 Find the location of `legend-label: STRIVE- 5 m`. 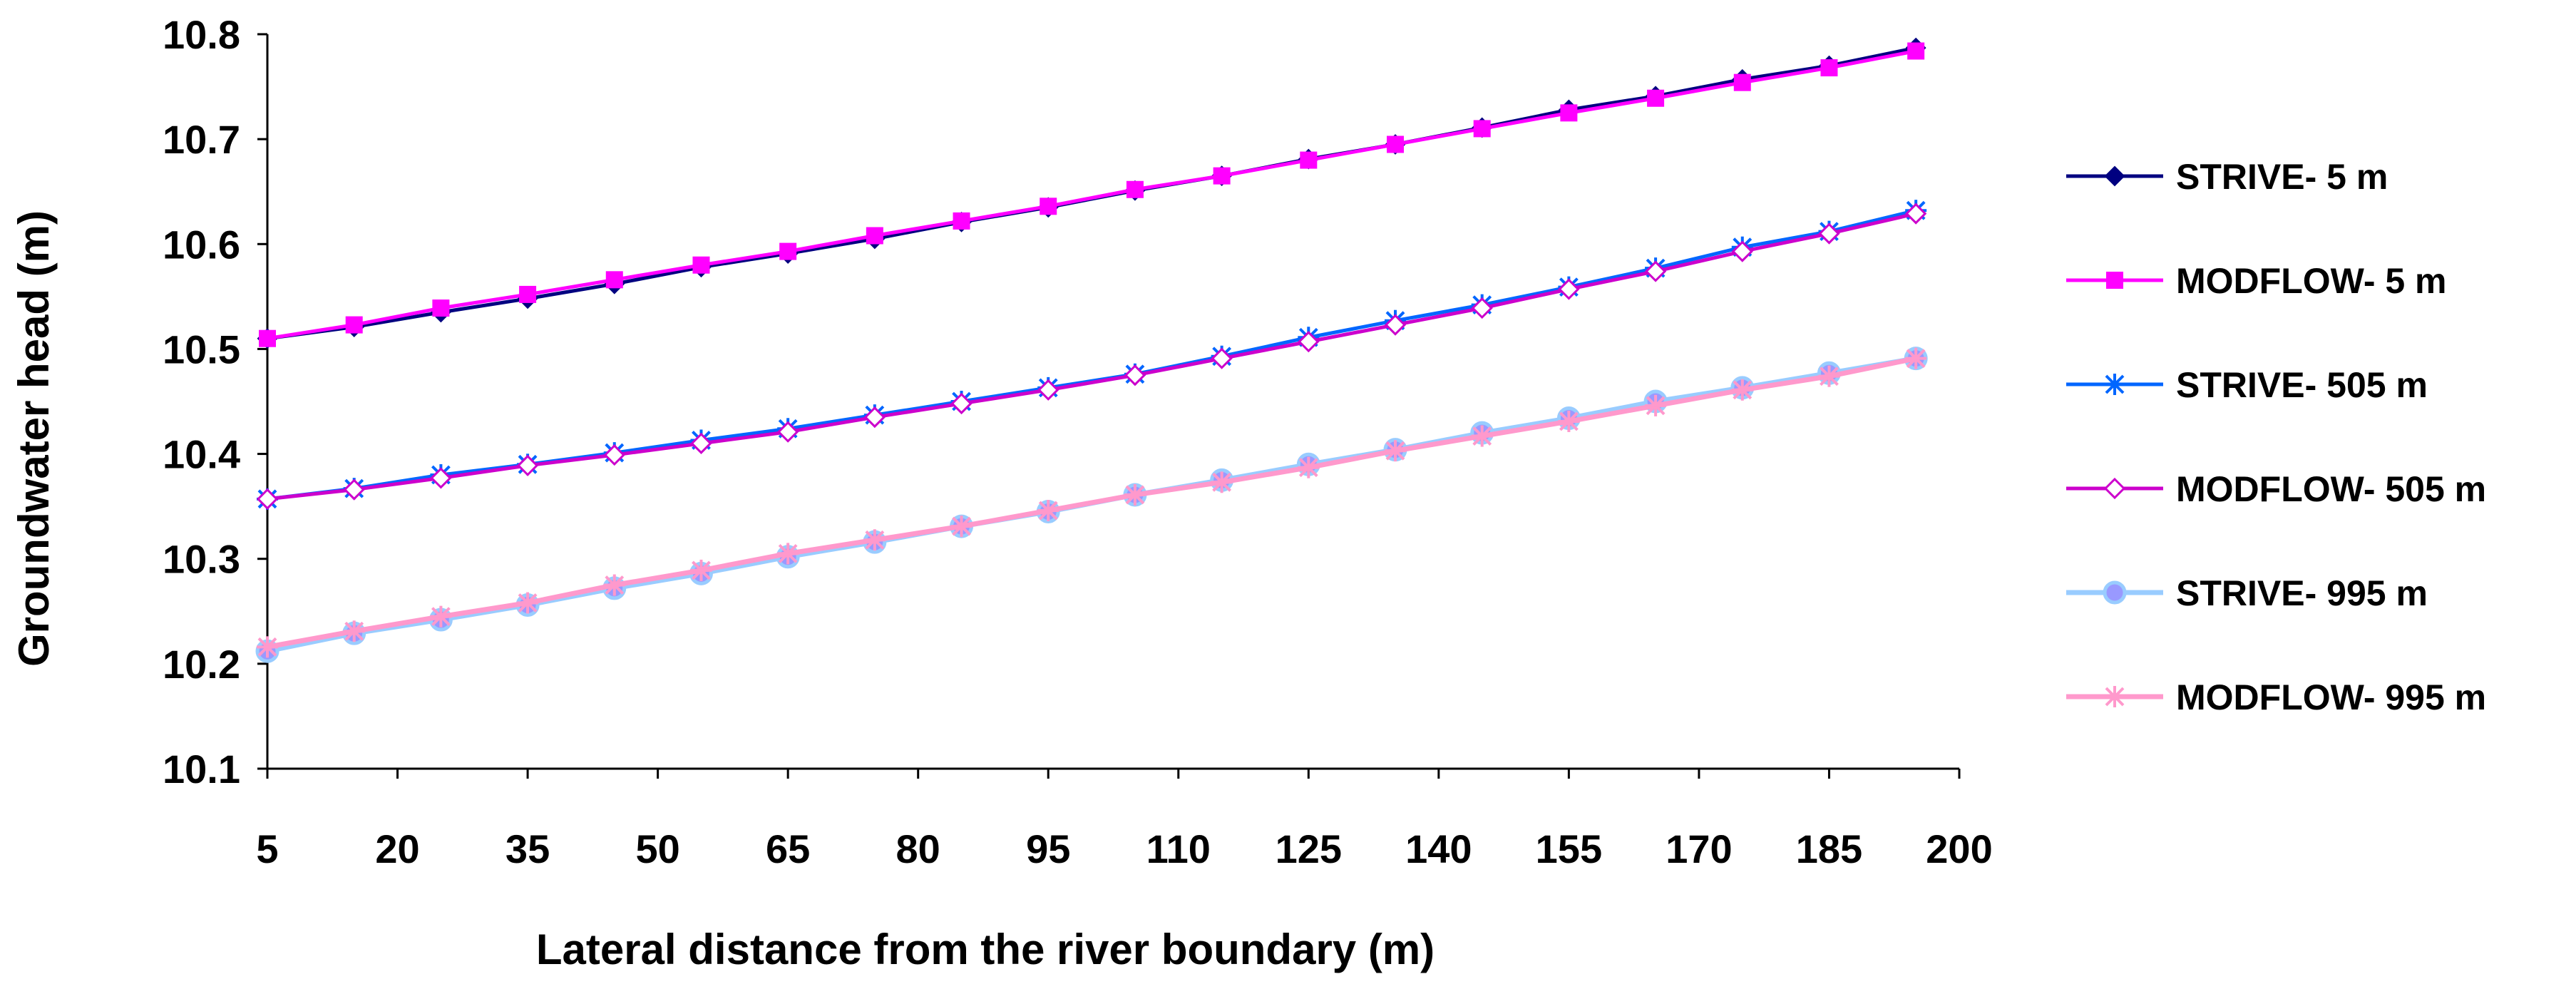

legend-label: STRIVE- 5 m is located at coordinates (2282, 177).